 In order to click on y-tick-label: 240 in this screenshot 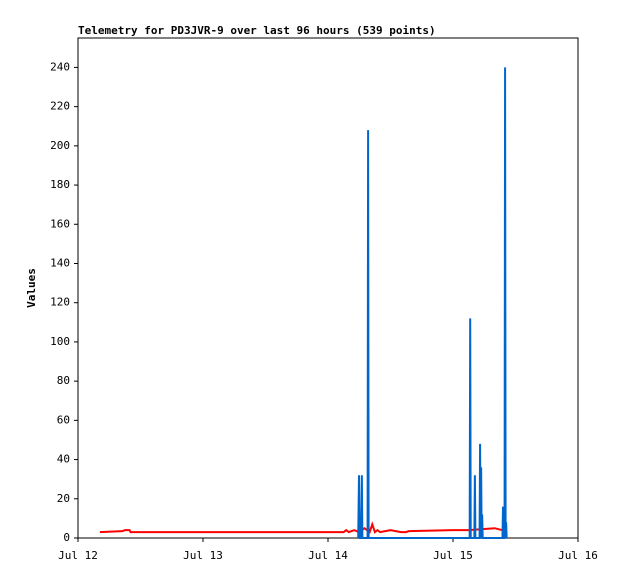, I will do `click(60, 66)`.